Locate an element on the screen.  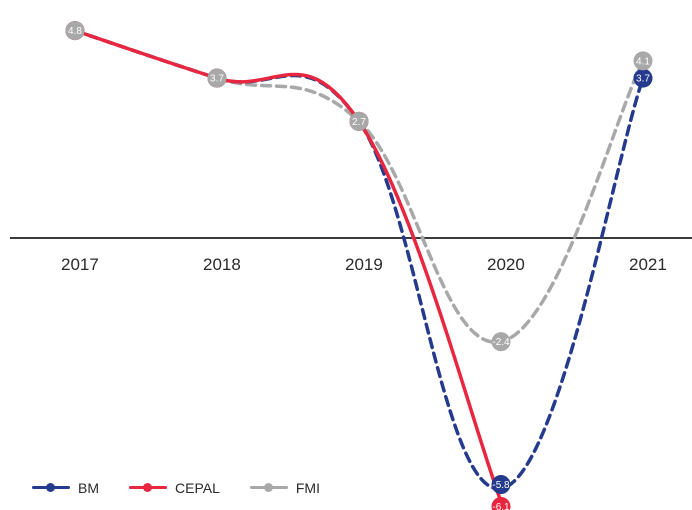
data-label-bm: -5.8 is located at coordinates (501, 485).